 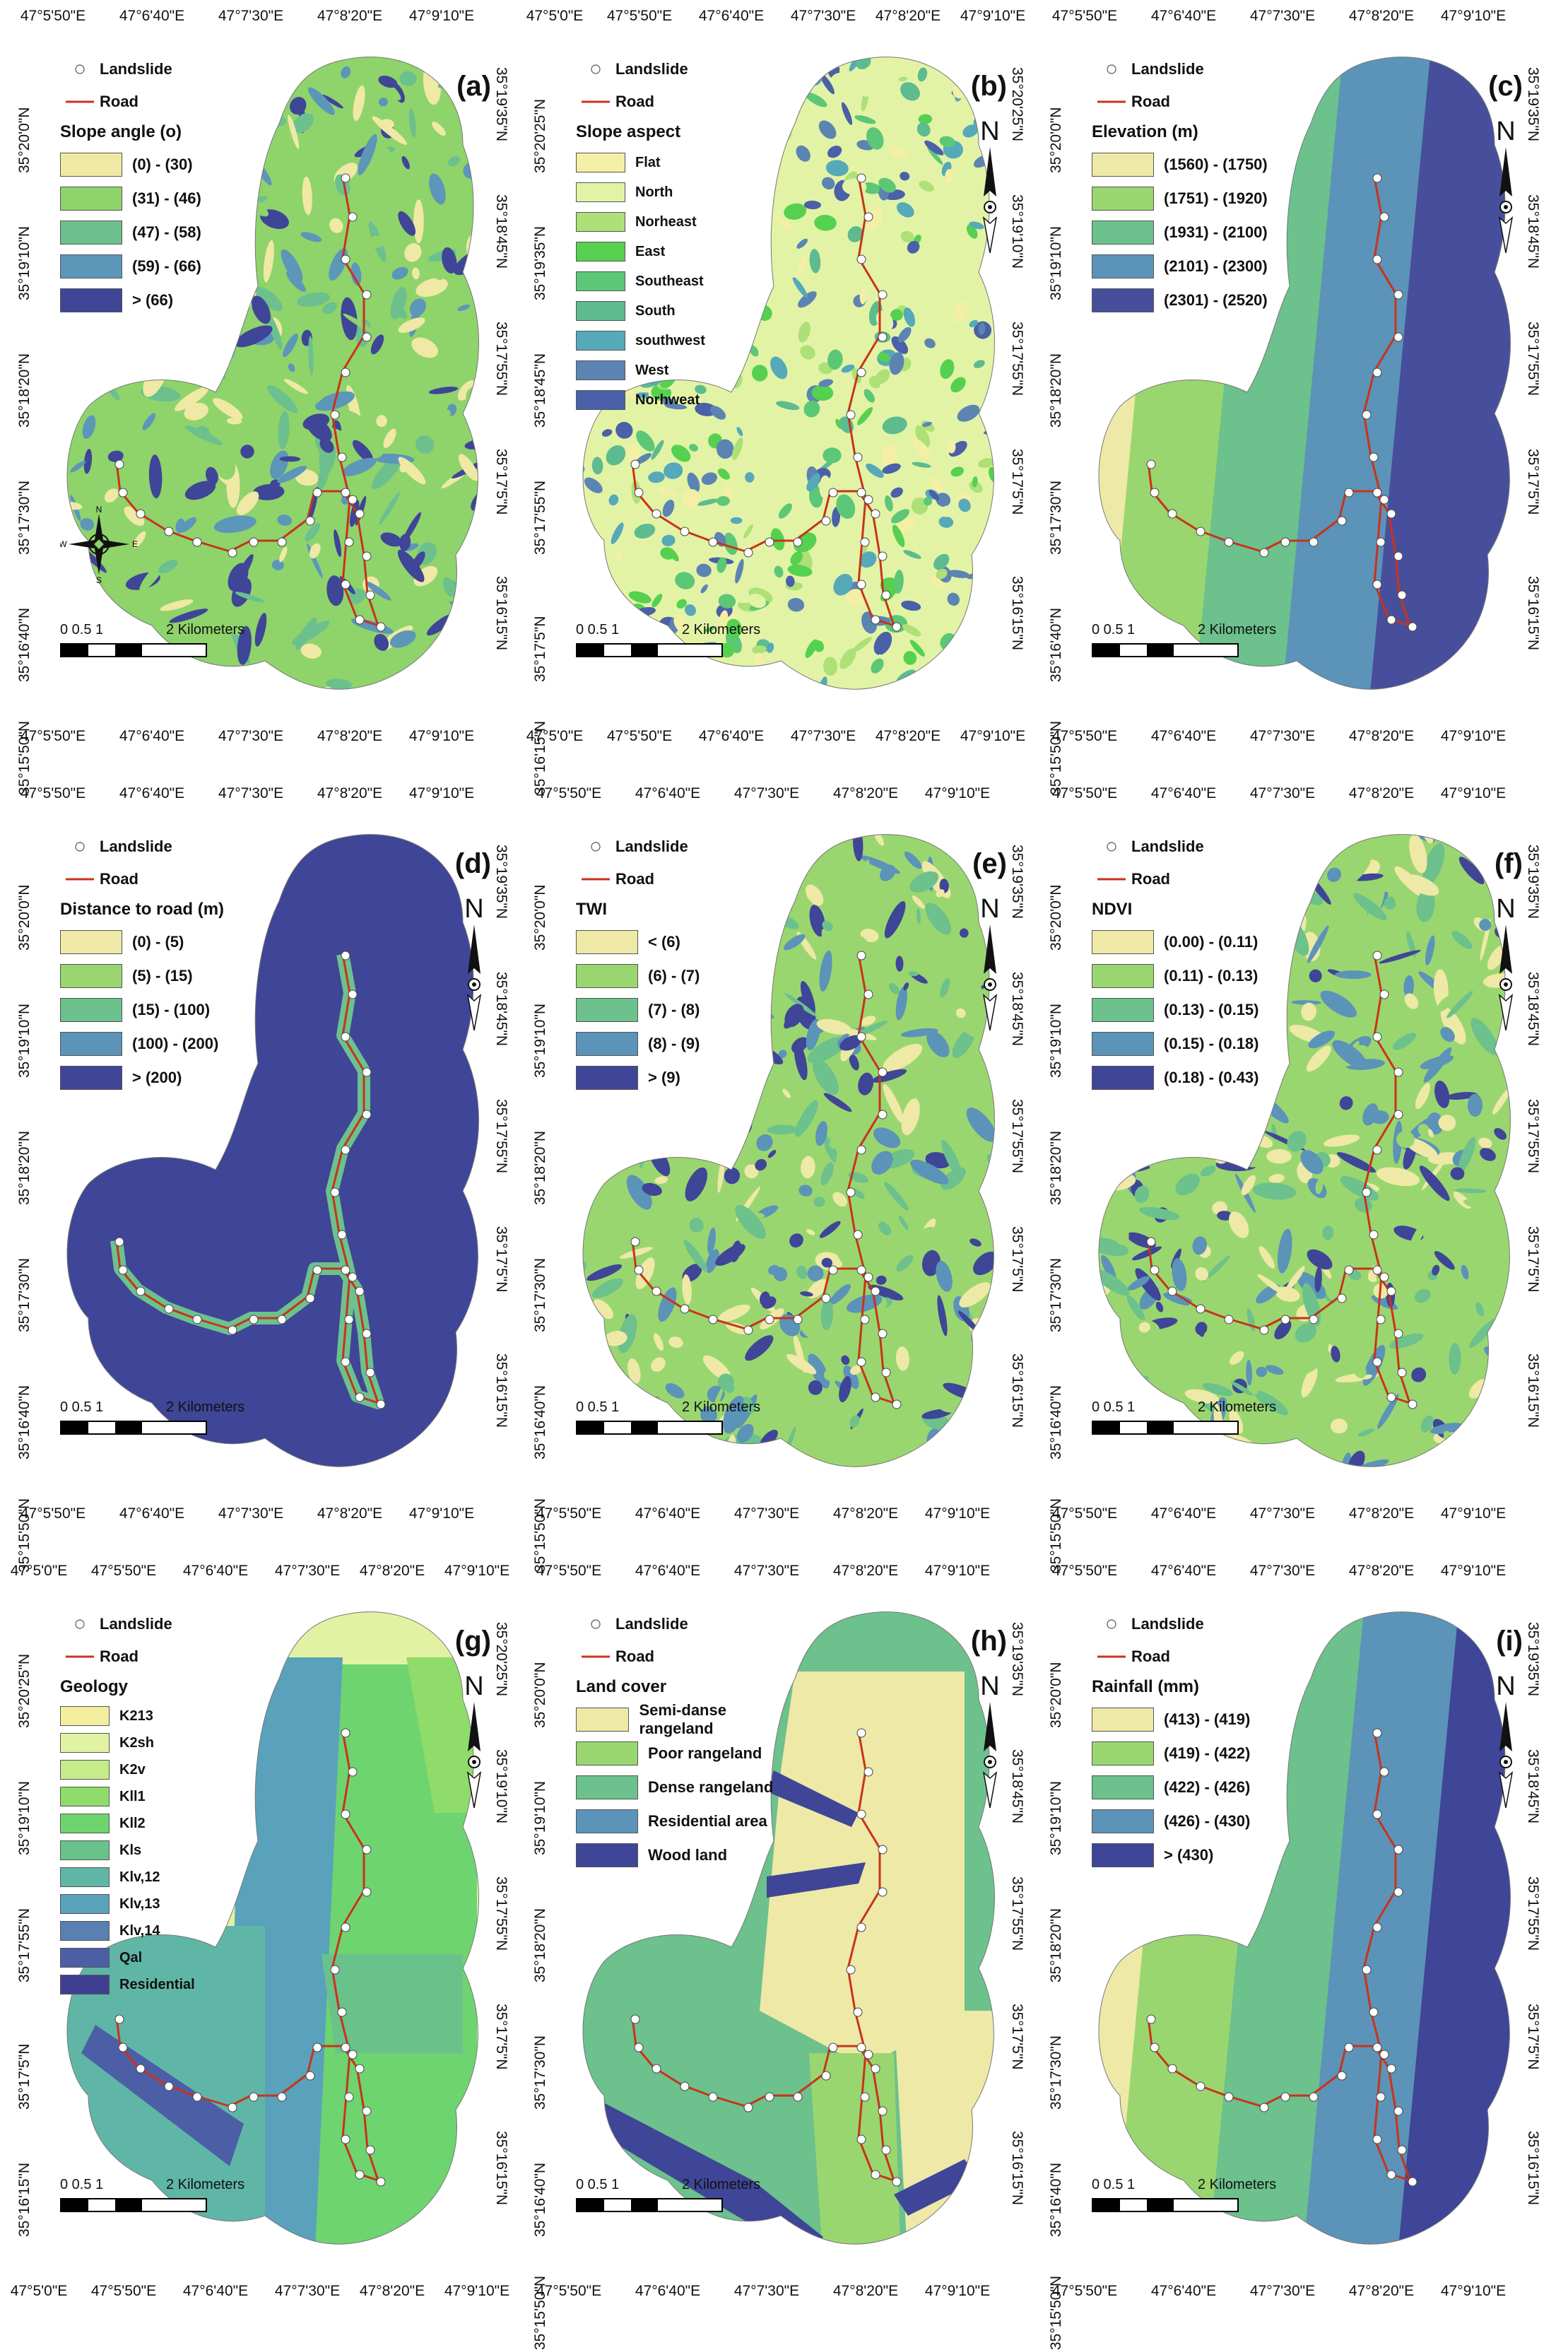 What do you see at coordinates (990, 1686) in the screenshot?
I see `north-letter: N` at bounding box center [990, 1686].